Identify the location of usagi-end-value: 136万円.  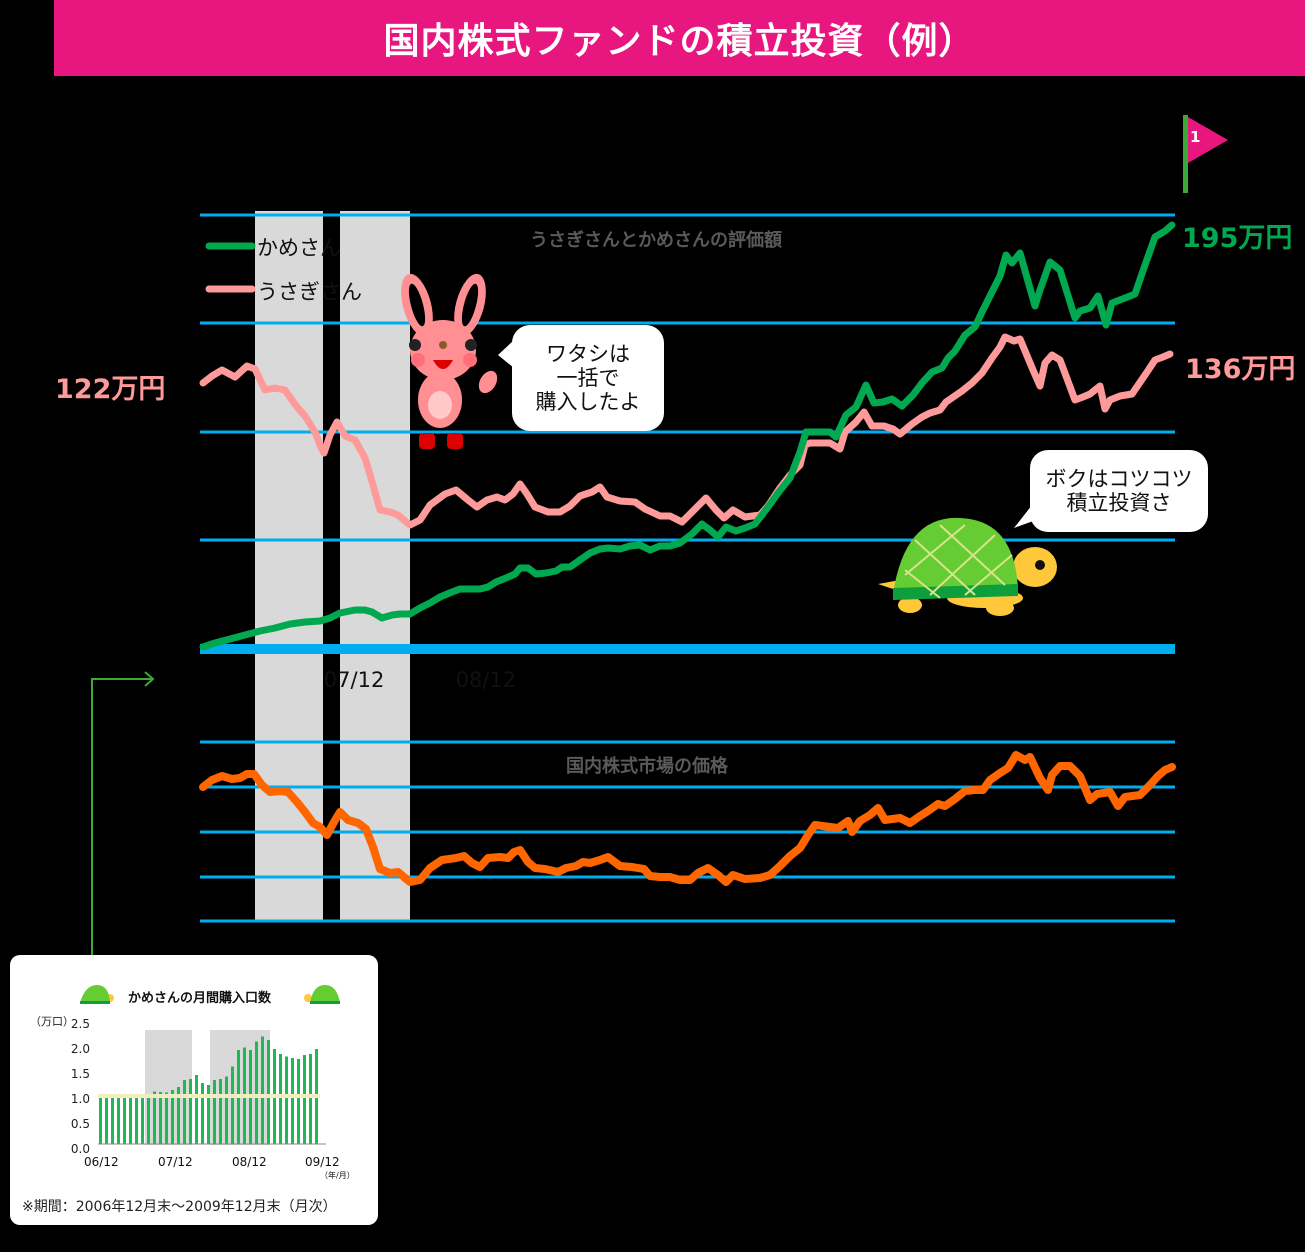
(1240, 369).